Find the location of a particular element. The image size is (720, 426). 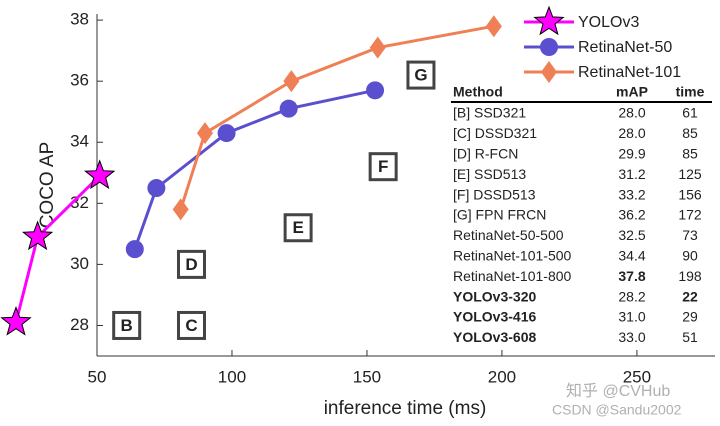

table-cell: YOLOv3-320 is located at coordinates (494, 296).